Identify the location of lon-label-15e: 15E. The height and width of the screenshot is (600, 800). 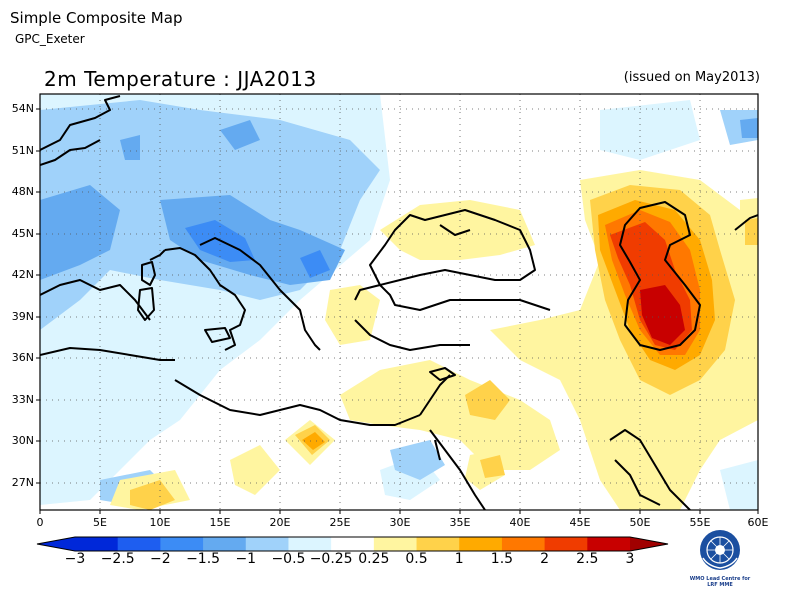
(220, 522).